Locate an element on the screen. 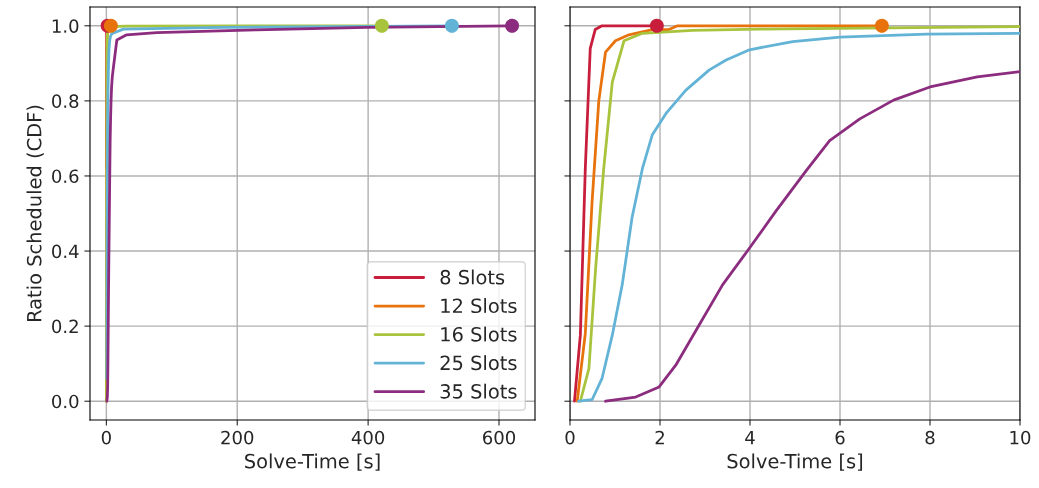  legend-label: 35 Slots is located at coordinates (478, 391).